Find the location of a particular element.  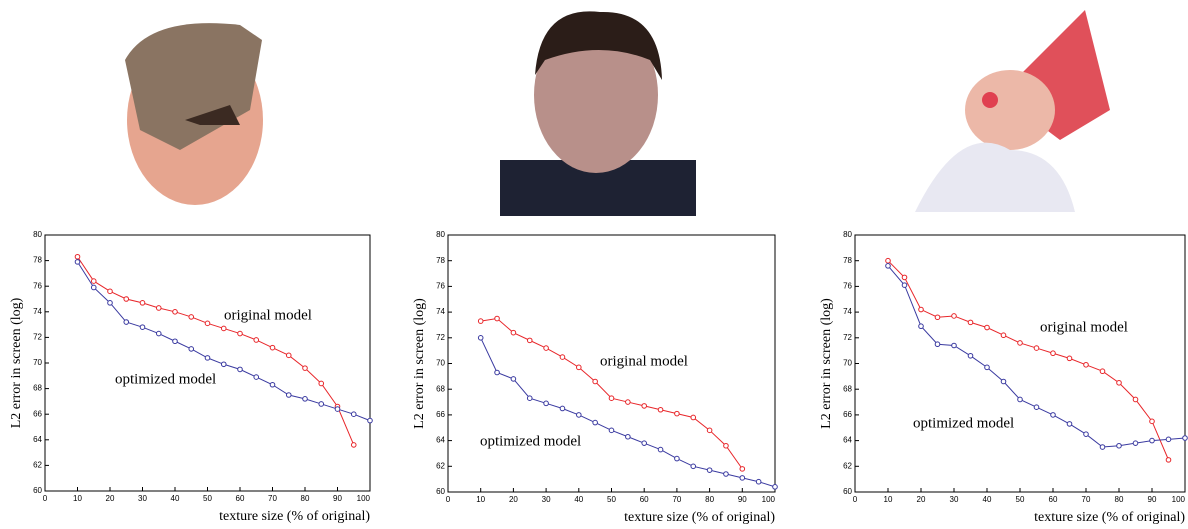

x-tick-label: 80 is located at coordinates (305, 498).